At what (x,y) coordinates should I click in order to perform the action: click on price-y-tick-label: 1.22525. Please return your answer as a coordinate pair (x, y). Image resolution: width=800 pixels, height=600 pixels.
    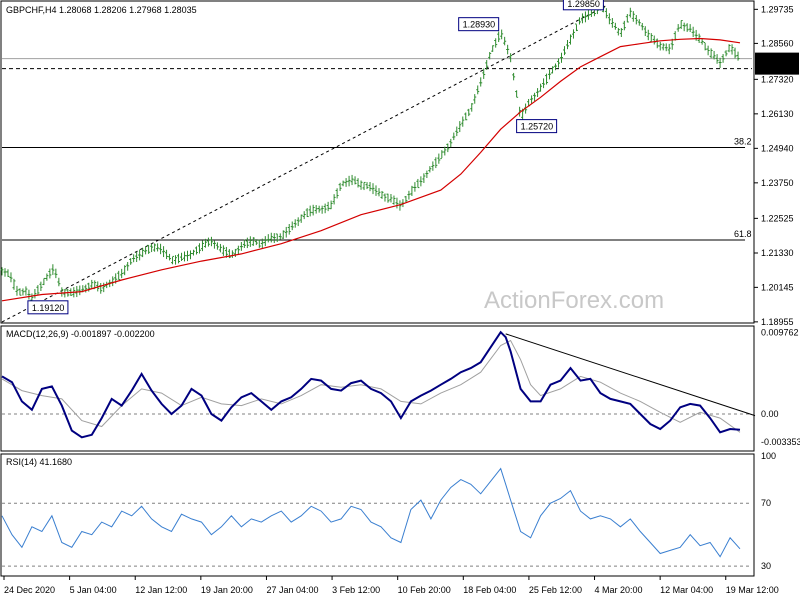
    Looking at the image, I should click on (777, 218).